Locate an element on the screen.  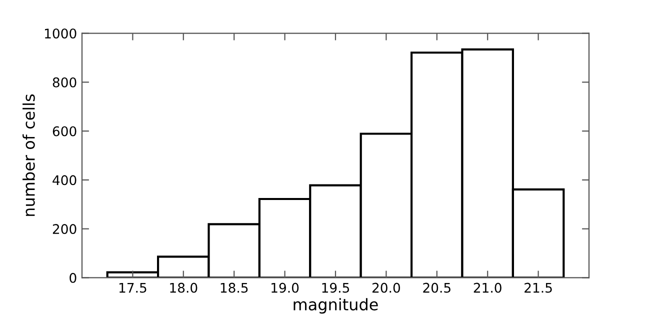
y-tick-label: 800 is located at coordinates (64, 82).